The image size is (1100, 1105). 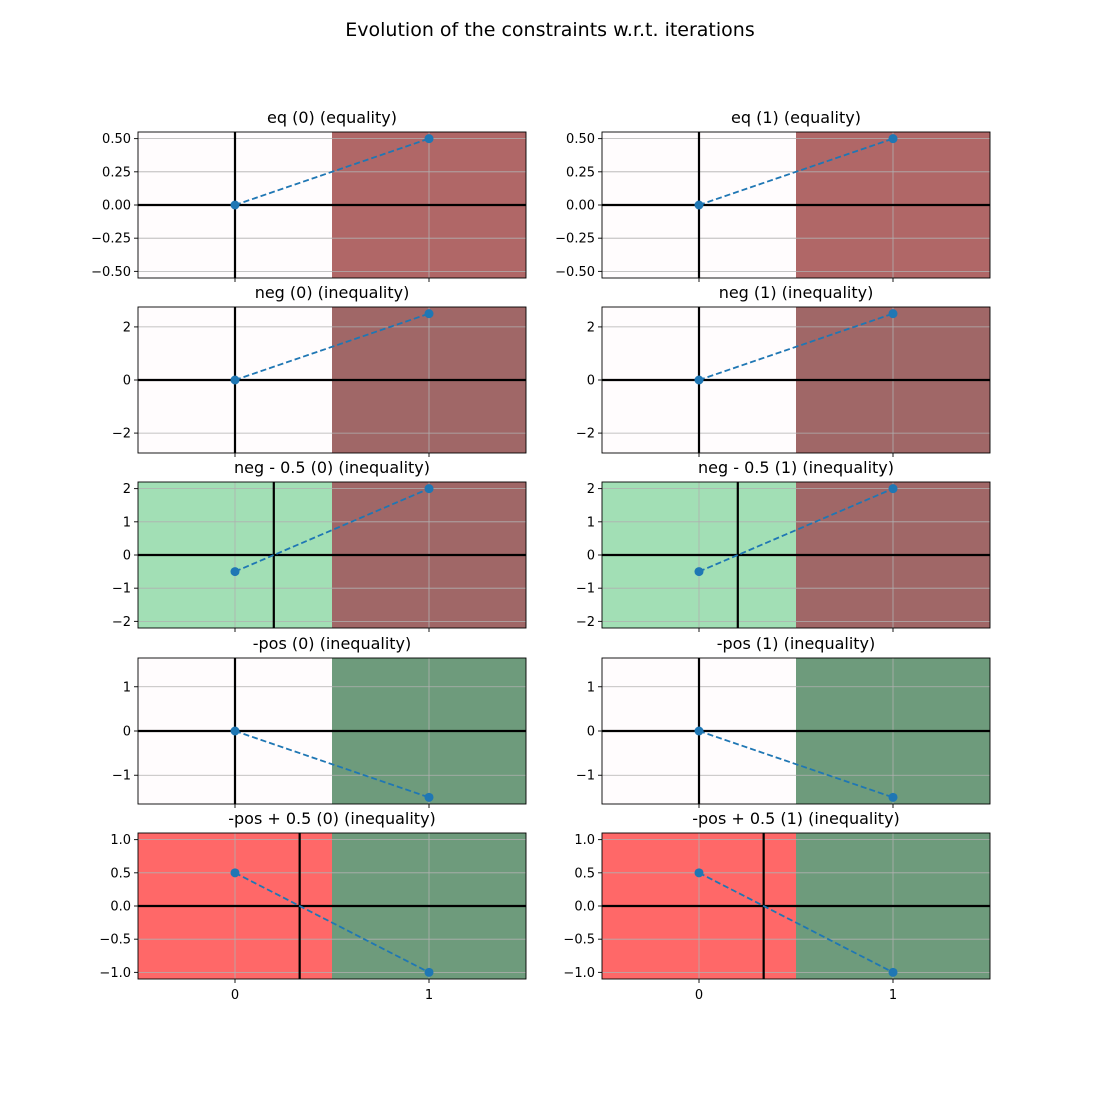 I want to click on subplot-title: neg - 0.5 (0) (inequality), so click(x=332, y=467).